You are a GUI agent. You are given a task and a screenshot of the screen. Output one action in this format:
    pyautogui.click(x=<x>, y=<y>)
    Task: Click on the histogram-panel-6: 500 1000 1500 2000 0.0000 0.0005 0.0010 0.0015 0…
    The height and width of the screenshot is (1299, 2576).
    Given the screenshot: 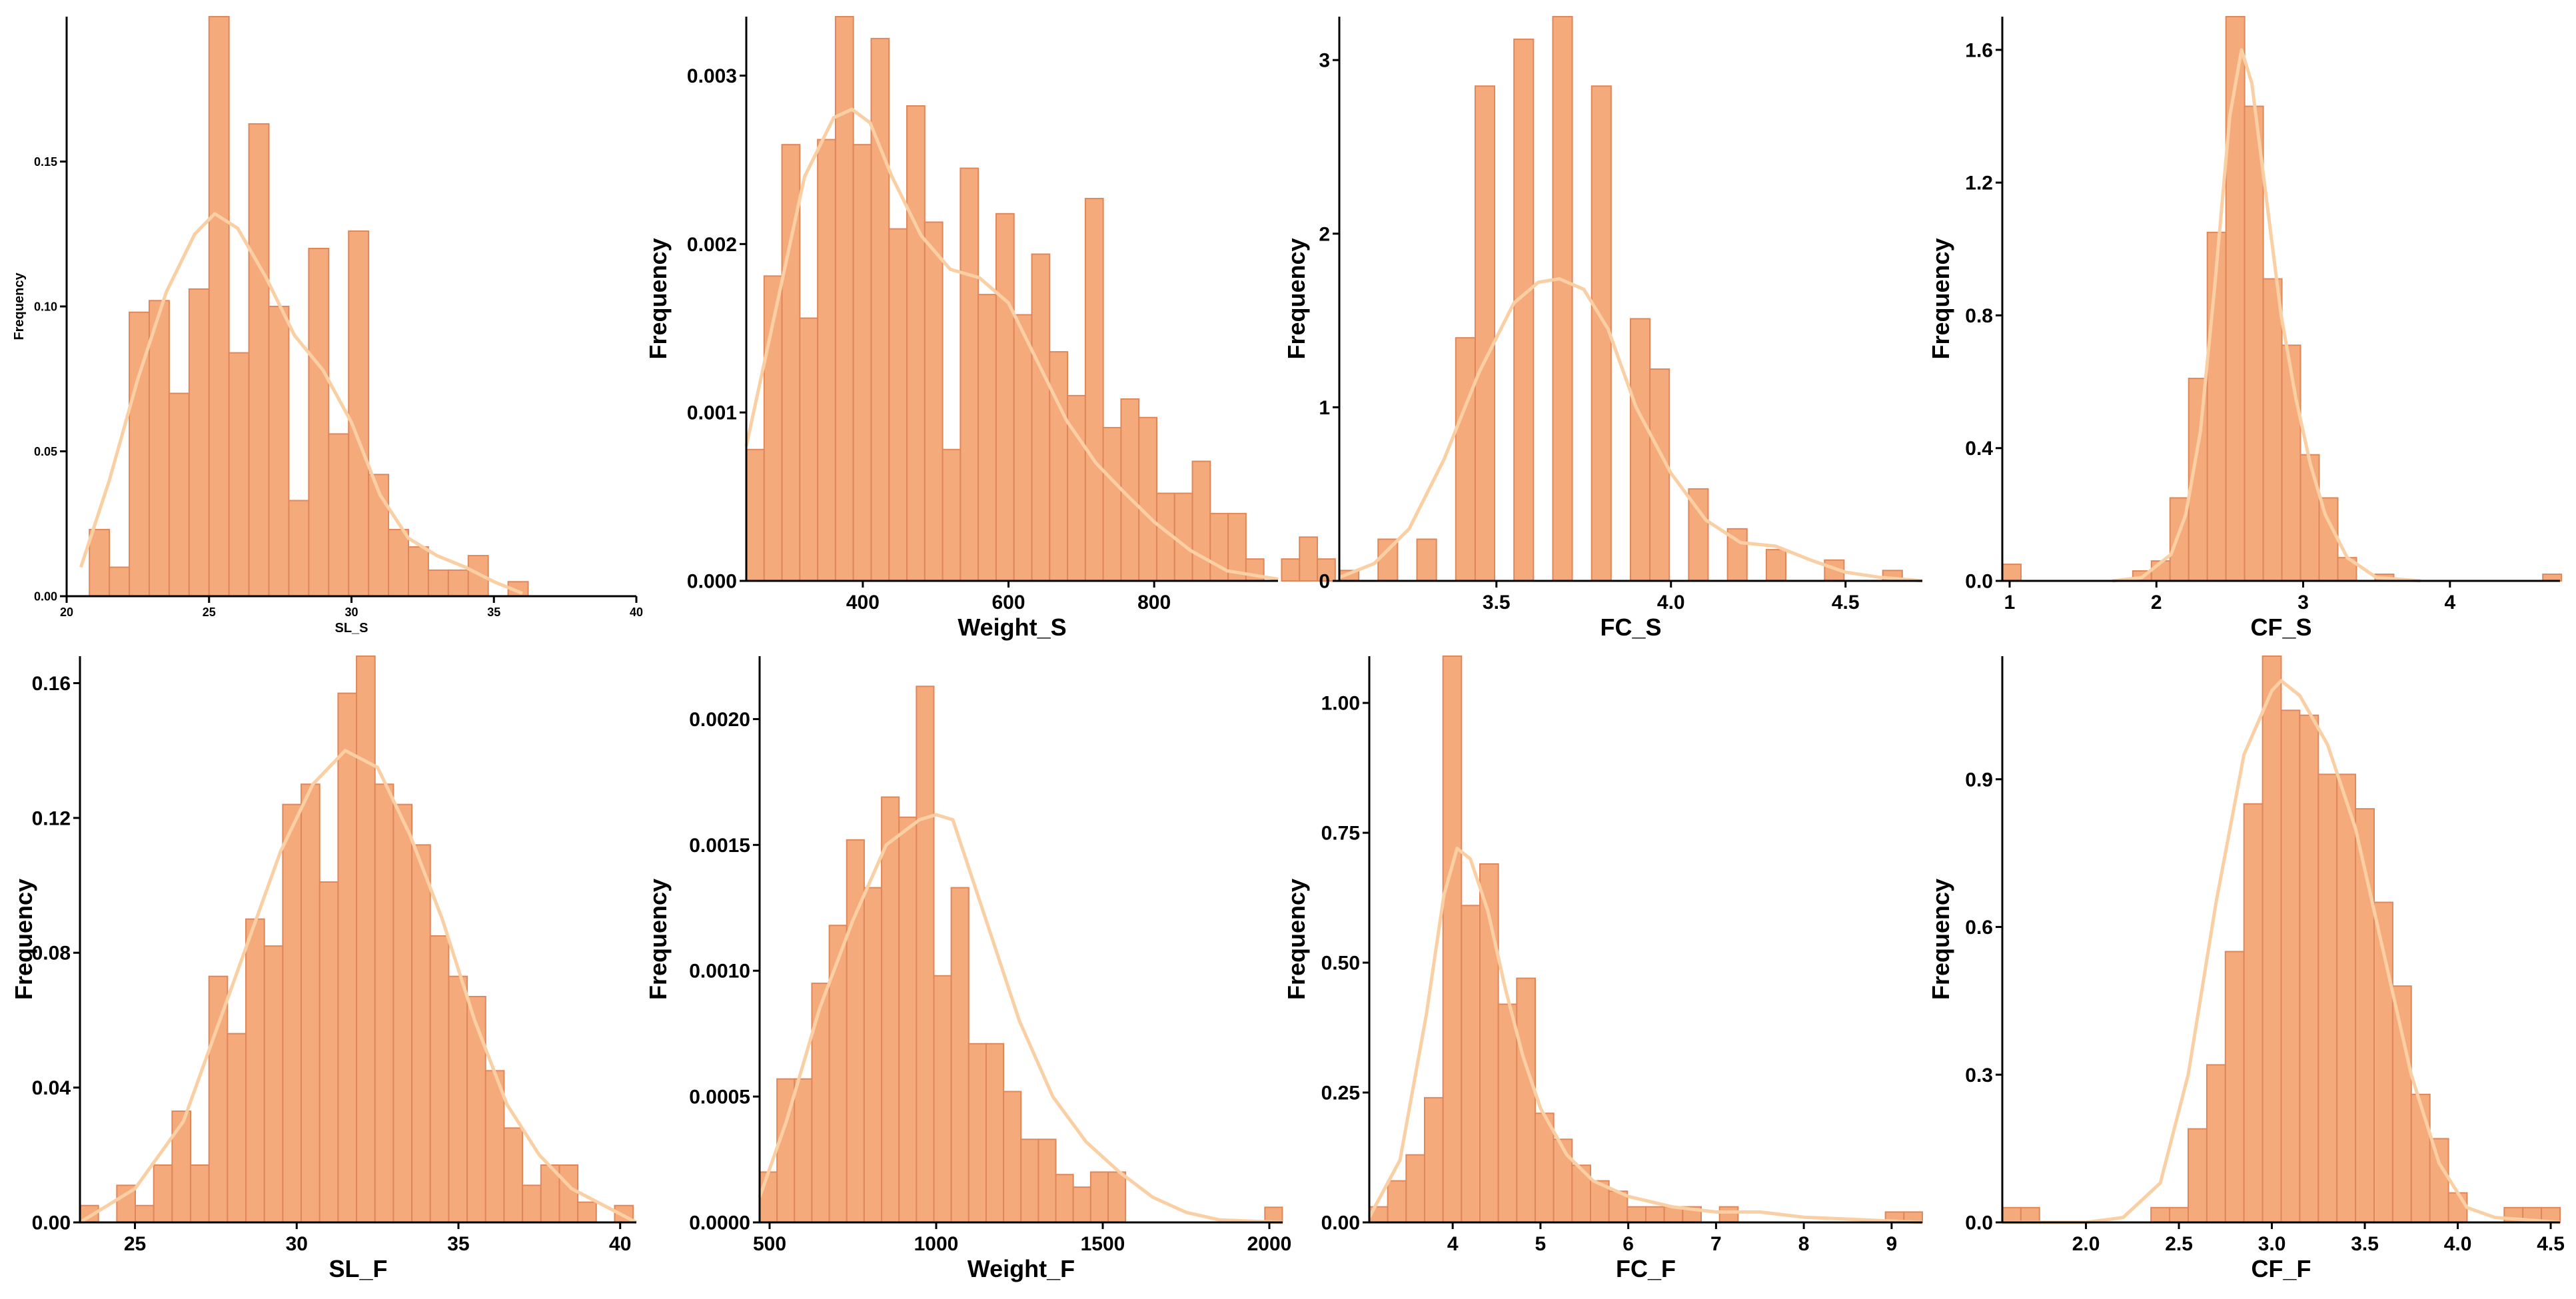 What is the action you would take?
    pyautogui.click(x=968, y=969)
    